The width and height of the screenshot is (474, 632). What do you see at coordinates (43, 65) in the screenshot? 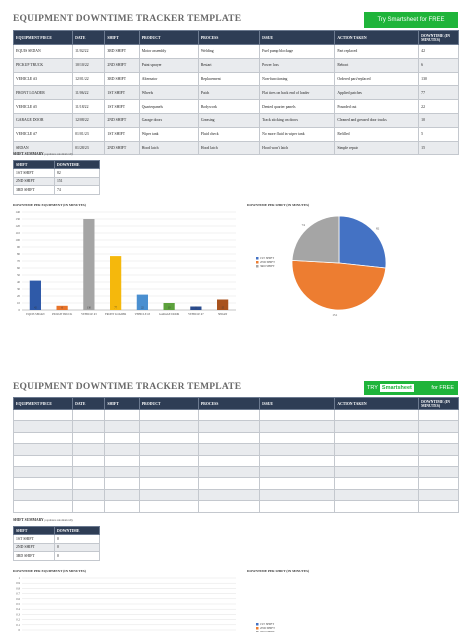
I see `table-cell: PICKUP TRUCK` at bounding box center [43, 65].